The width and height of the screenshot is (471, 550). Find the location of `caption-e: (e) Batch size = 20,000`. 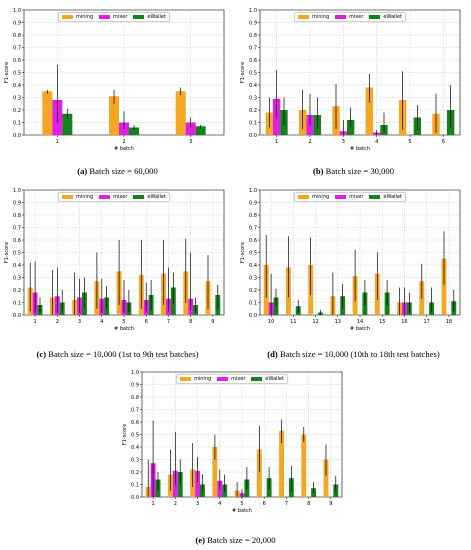

caption-e: (e) Batch size = 20,000 is located at coordinates (235, 540).